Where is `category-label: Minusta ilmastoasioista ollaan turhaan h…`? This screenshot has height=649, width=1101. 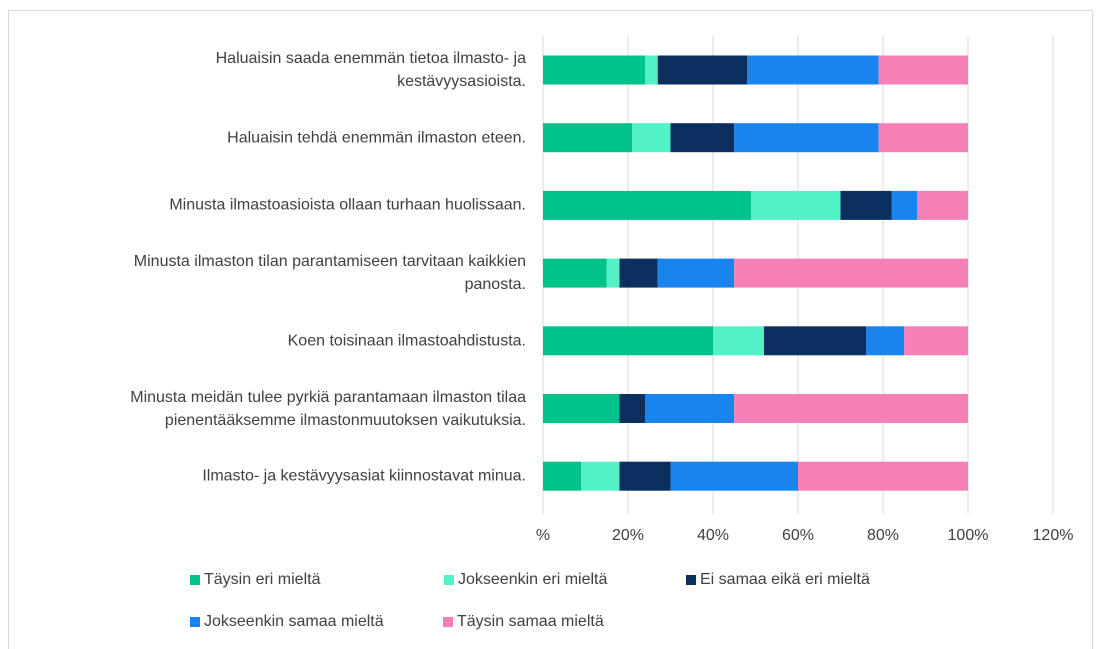 category-label: Minusta ilmastoasioista ollaan turhaan h… is located at coordinates (347, 205).